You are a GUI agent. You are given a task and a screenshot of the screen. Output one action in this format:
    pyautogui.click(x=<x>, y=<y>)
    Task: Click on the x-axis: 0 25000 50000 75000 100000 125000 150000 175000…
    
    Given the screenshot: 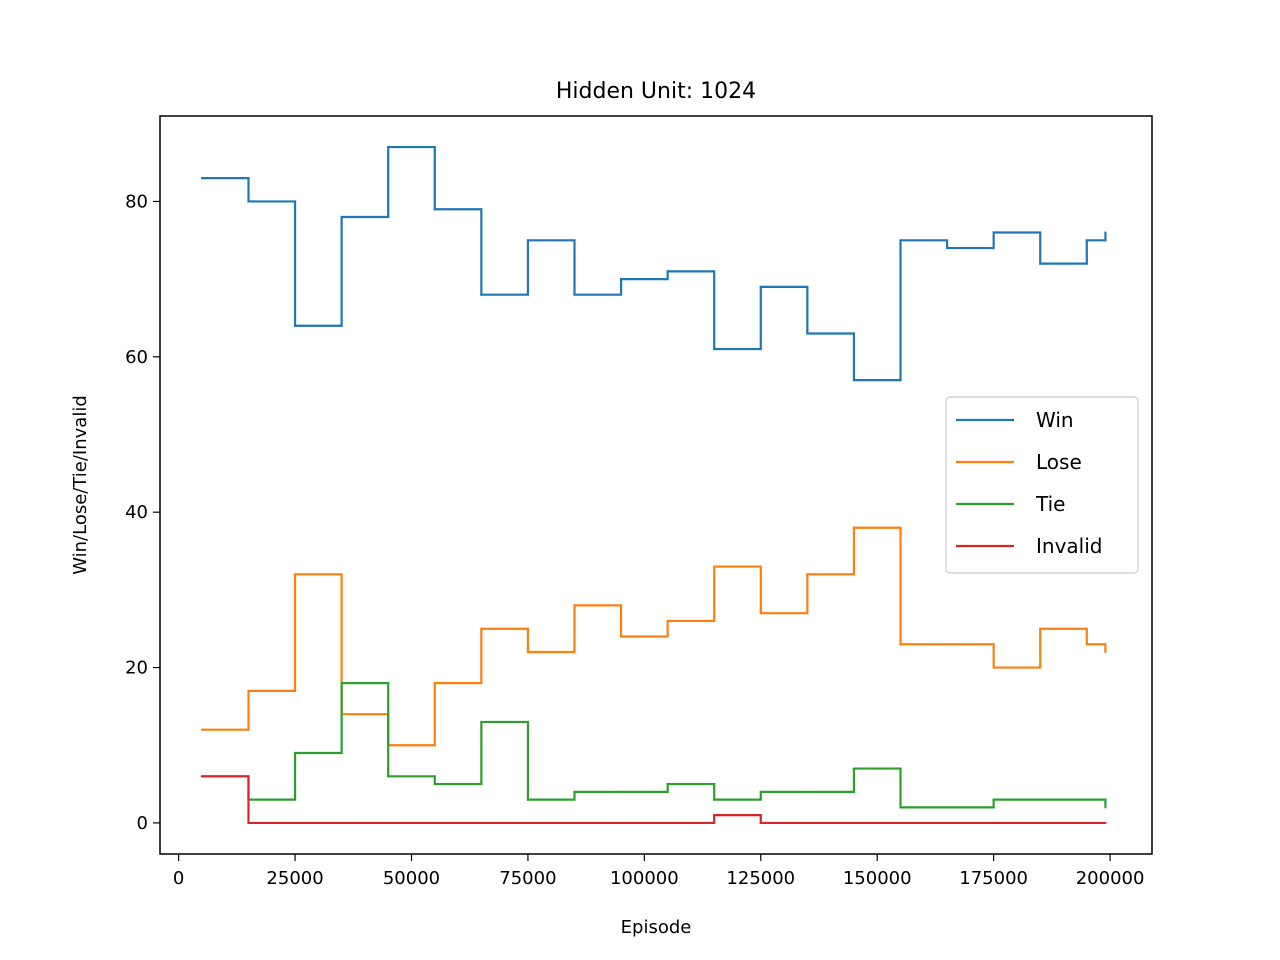 What is the action you would take?
    pyautogui.click(x=659, y=871)
    